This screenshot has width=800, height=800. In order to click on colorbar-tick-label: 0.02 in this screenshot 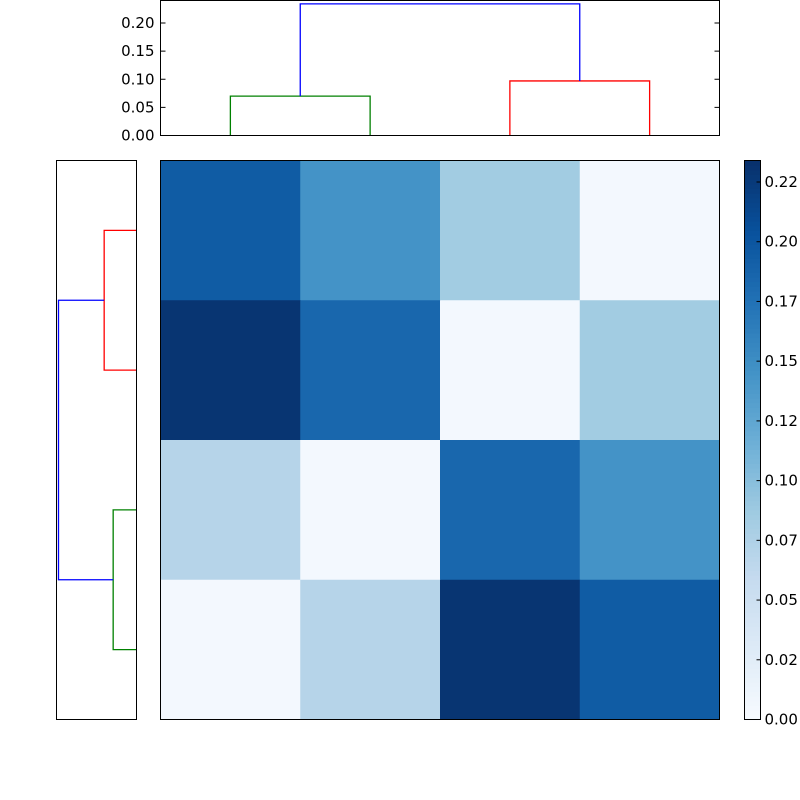, I will do `click(781, 660)`.